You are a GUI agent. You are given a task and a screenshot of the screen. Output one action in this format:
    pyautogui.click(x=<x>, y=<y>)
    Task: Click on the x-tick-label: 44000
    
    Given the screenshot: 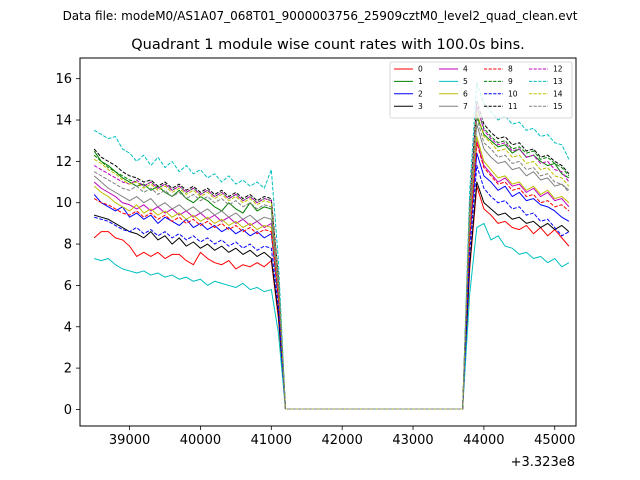 What is the action you would take?
    pyautogui.click(x=483, y=440)
    